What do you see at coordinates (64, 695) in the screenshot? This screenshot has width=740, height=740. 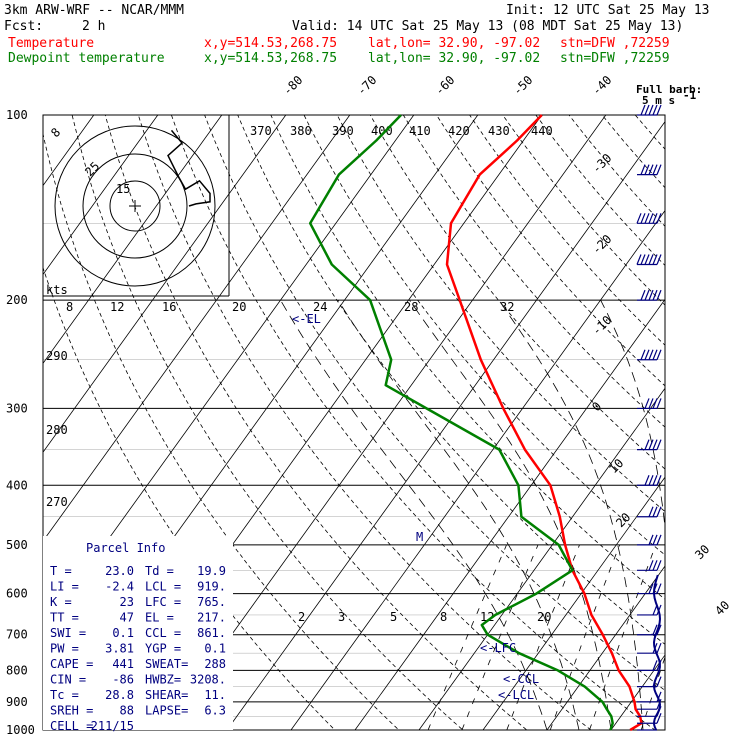 I see `parcel-key-left-8: Tc =` at bounding box center [64, 695].